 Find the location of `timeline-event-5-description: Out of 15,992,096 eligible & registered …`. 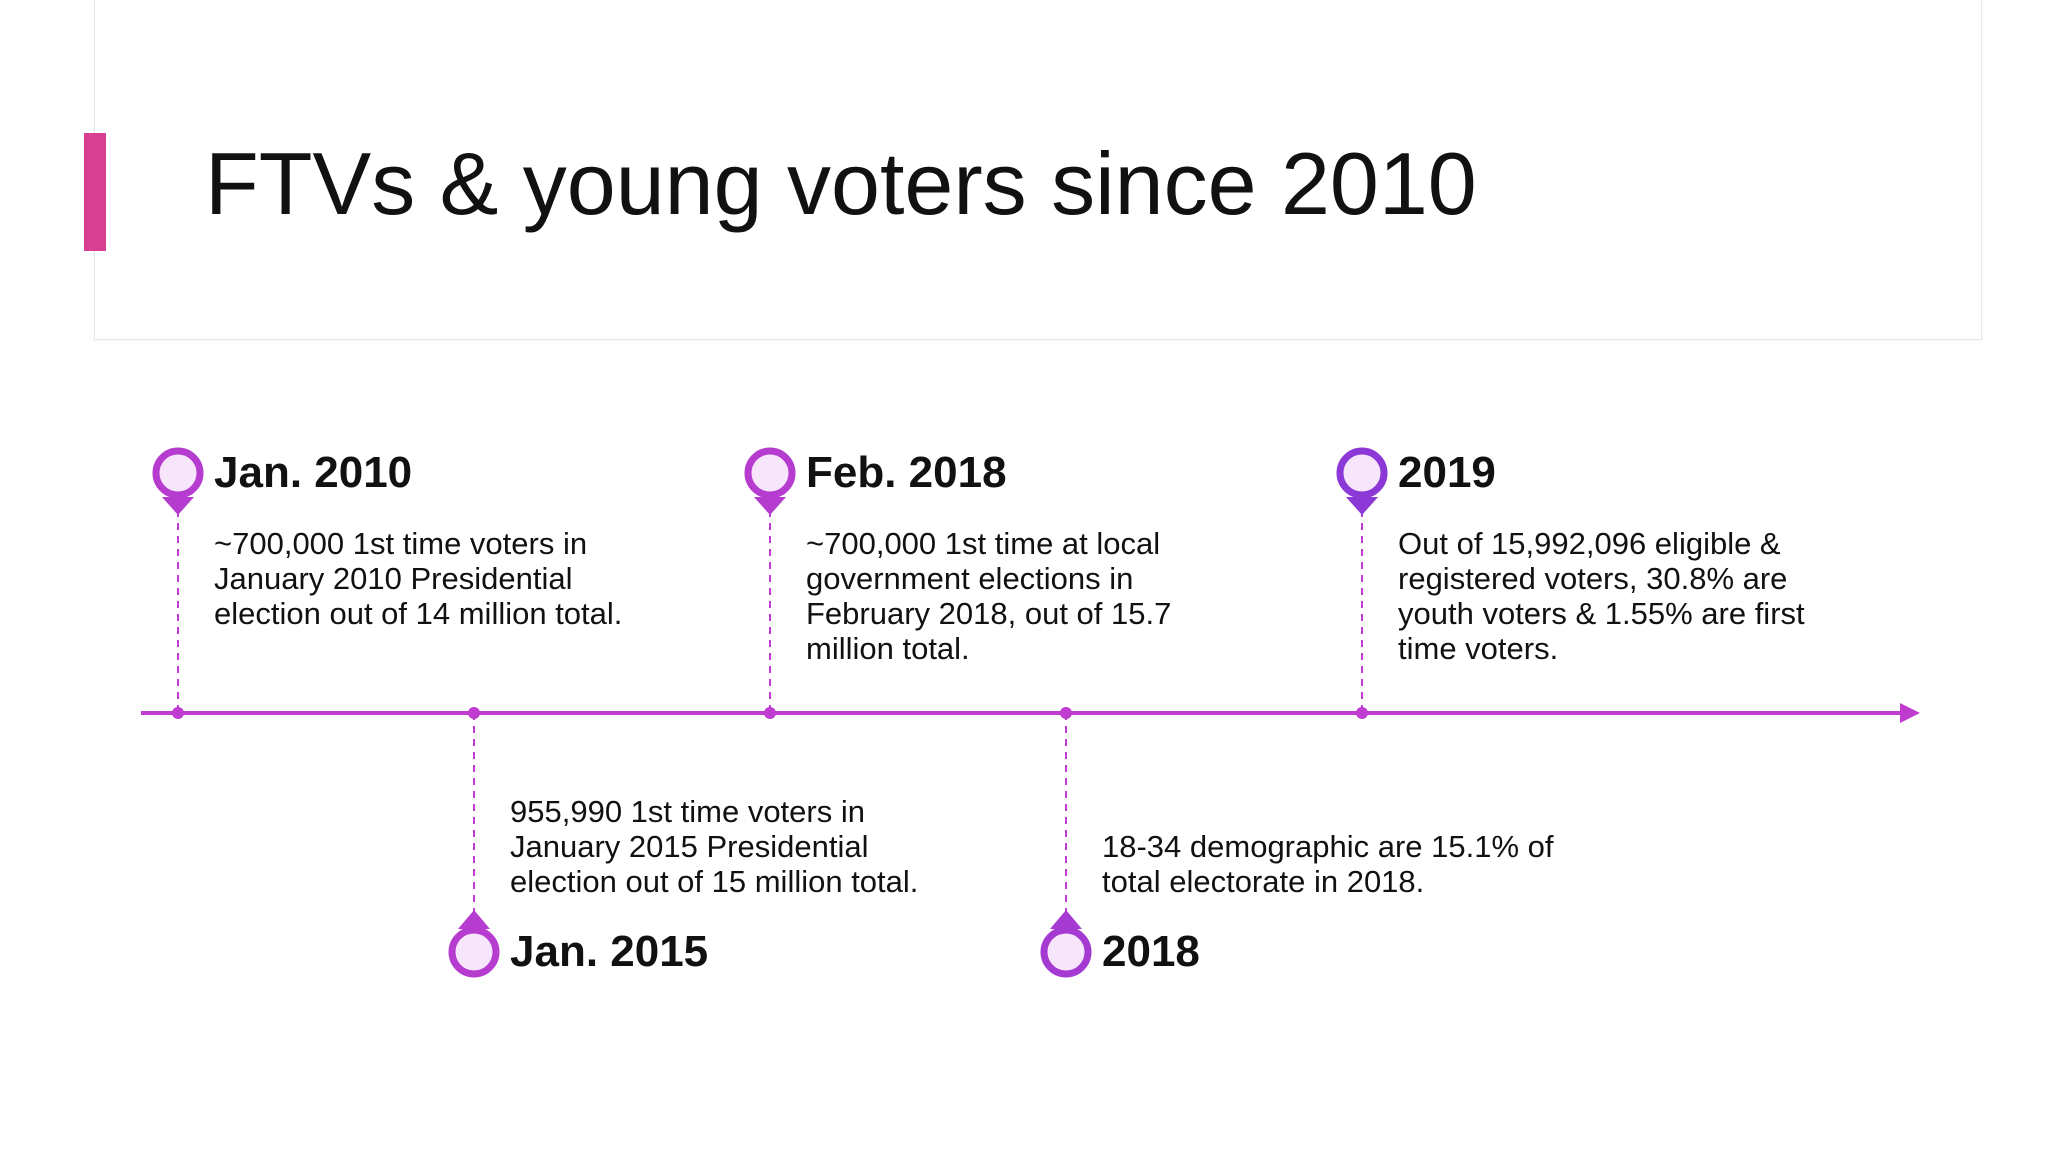

timeline-event-5-description: Out of 15,992,096 eligible & registered … is located at coordinates (1601, 596).